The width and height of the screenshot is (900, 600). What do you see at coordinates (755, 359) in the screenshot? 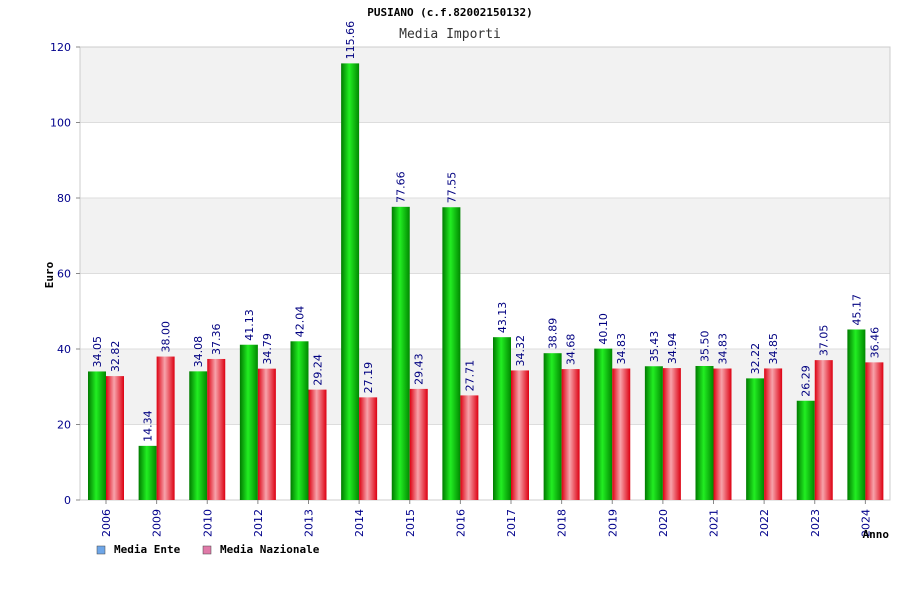
I see `value-label-media-ente: 32.22` at bounding box center [755, 359].